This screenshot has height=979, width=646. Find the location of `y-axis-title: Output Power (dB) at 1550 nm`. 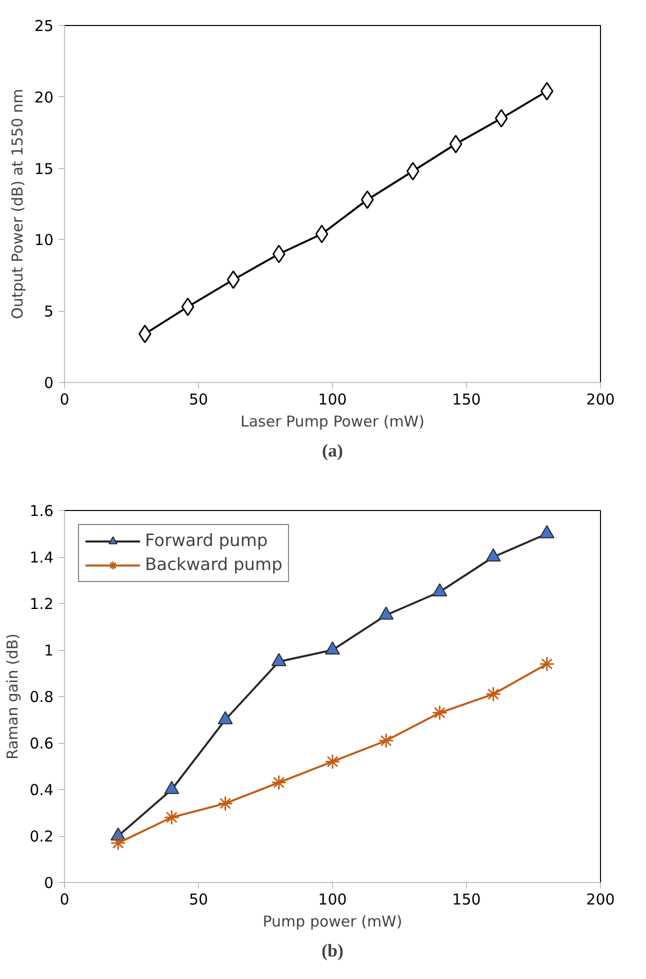

y-axis-title: Output Power (dB) at 1550 nm is located at coordinates (17, 204).